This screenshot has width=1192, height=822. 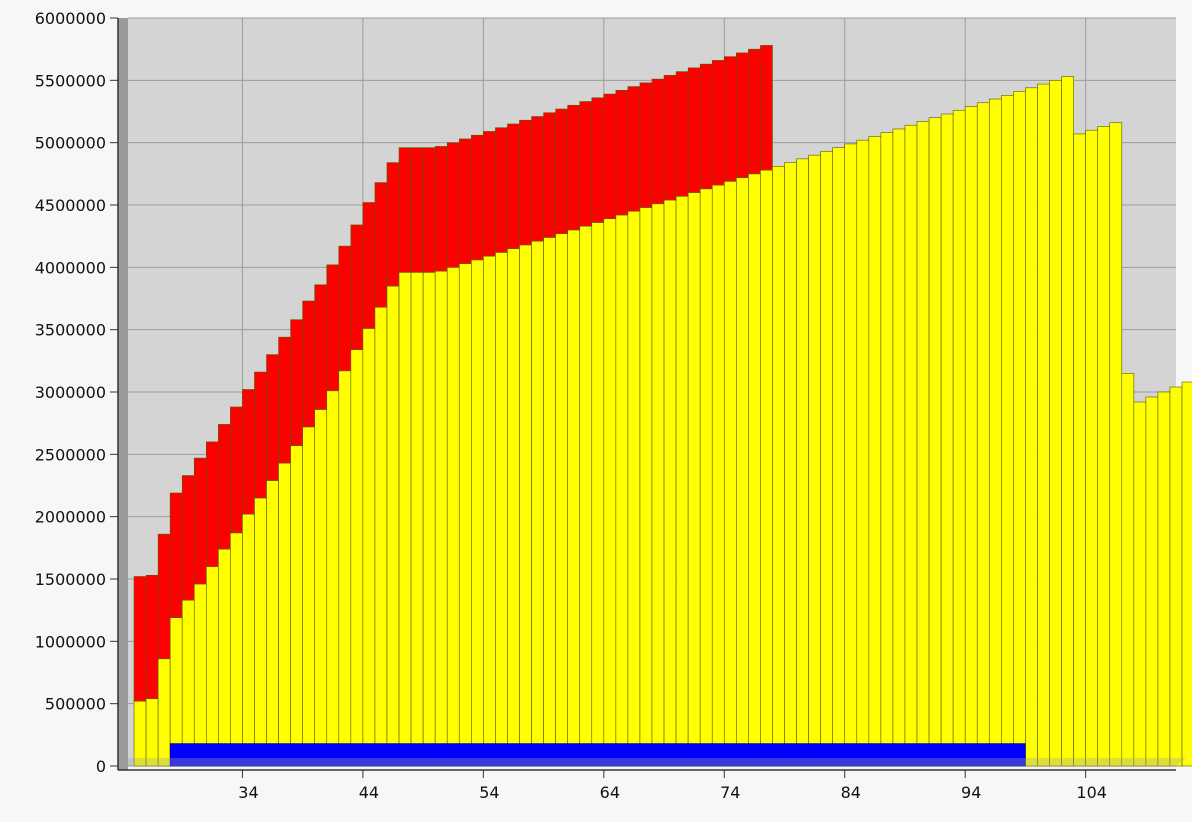 What do you see at coordinates (70, 392) in the screenshot?
I see `y-tick-label: 3000000` at bounding box center [70, 392].